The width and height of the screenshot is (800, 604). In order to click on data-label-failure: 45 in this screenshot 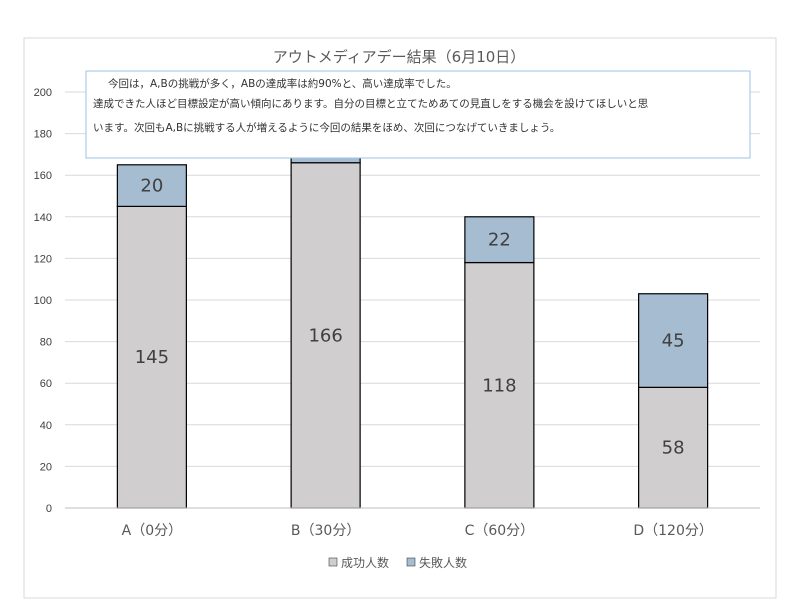, I will do `click(673, 341)`.